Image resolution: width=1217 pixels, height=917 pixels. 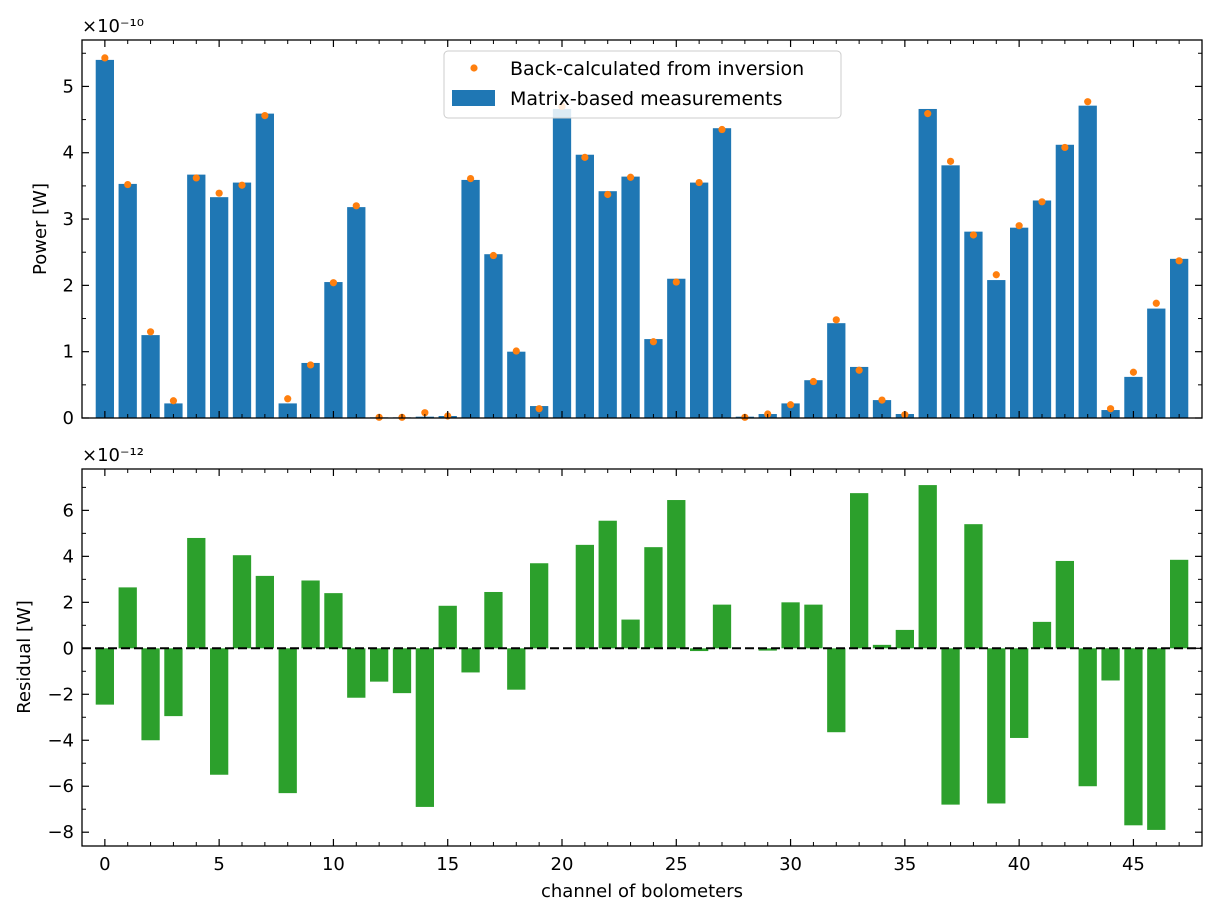 I want to click on legend-entry-back-calculated: Back-calculated from inversion, so click(x=657, y=69).